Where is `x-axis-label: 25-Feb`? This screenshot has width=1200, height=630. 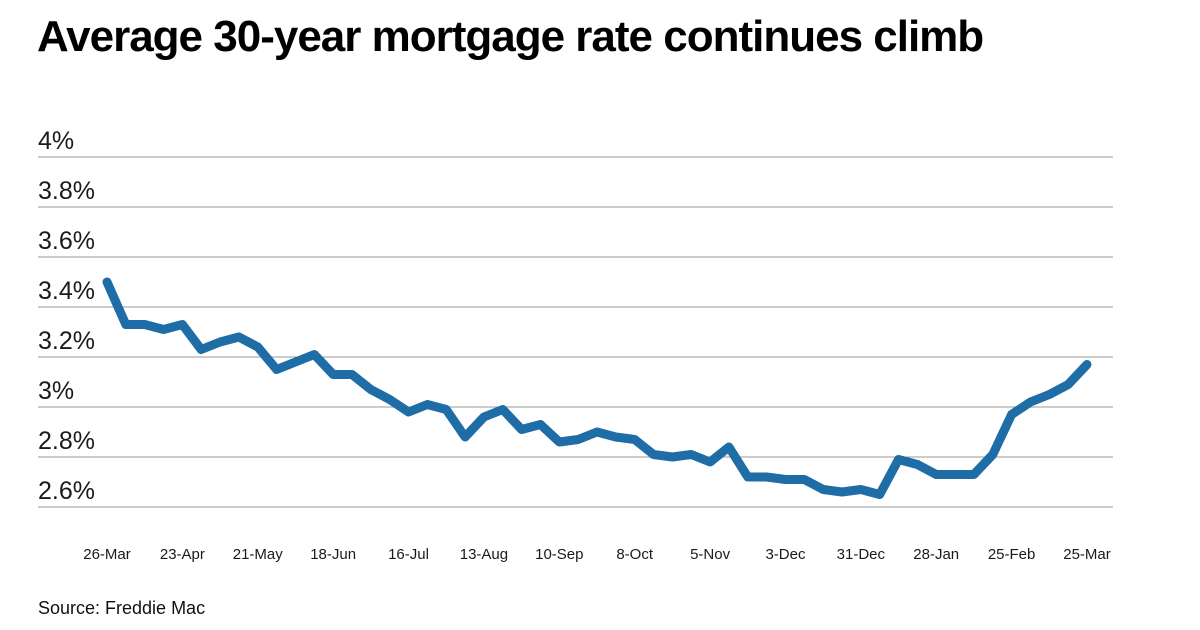 x-axis-label: 25-Feb is located at coordinates (1012, 554).